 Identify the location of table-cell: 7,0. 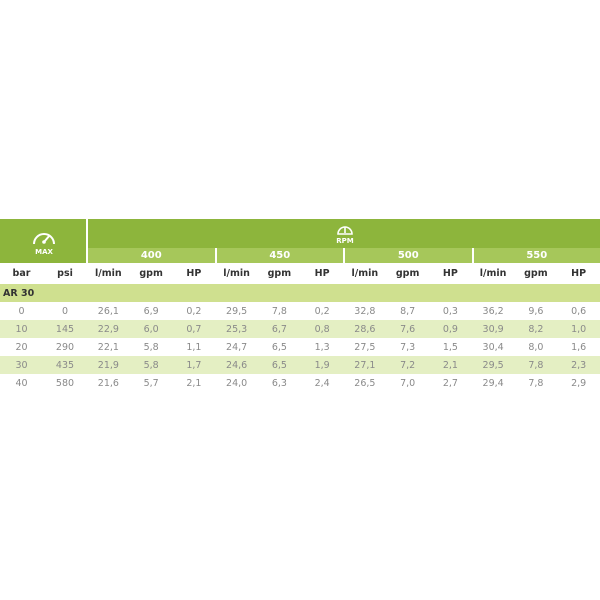
(408, 383).